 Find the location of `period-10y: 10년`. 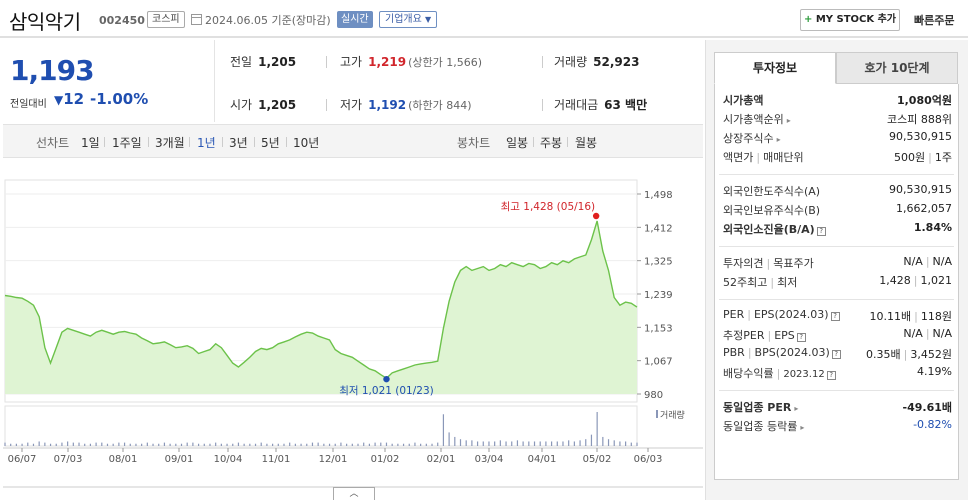

period-10y: 10년 is located at coordinates (306, 143).